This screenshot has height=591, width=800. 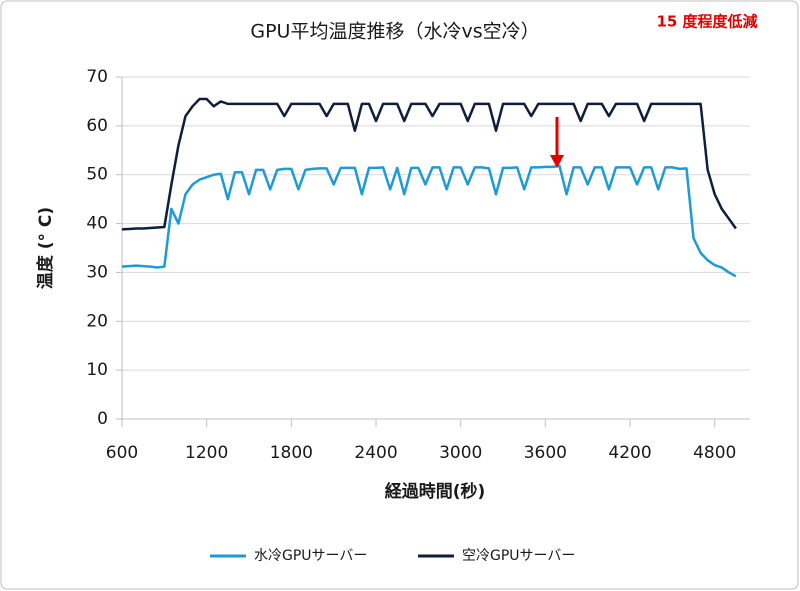 I want to click on legend: 水冷GPUサーバー 空冷GPUサーバー, so click(x=392, y=556).